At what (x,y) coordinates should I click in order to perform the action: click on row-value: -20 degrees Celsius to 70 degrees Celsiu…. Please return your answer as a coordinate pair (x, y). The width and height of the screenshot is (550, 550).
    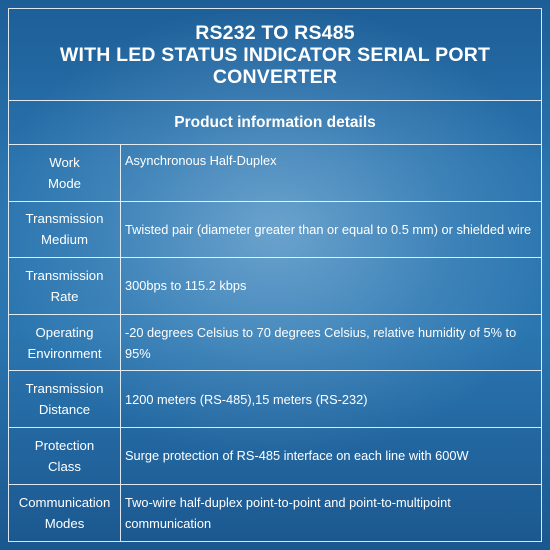
    Looking at the image, I should click on (321, 342).